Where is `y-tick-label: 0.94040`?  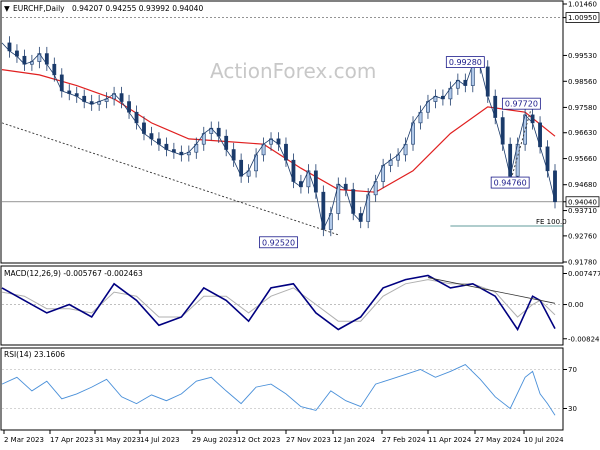 y-tick-label: 0.94040 is located at coordinates (582, 202).